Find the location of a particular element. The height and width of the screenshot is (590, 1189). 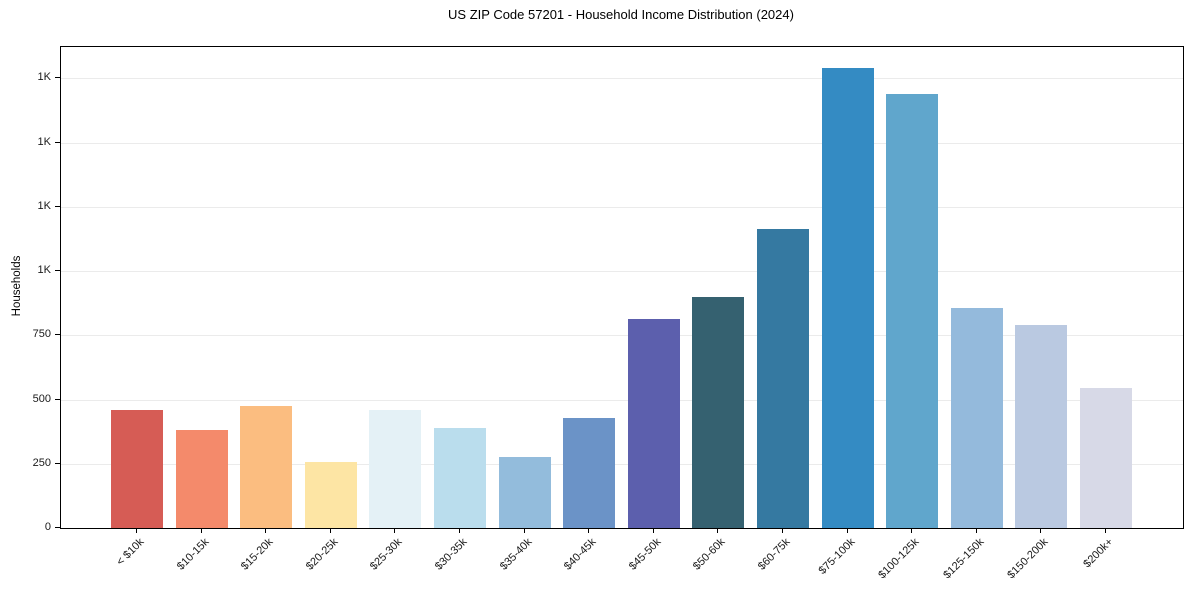

y-tick-label: 500 is located at coordinates (41, 398).